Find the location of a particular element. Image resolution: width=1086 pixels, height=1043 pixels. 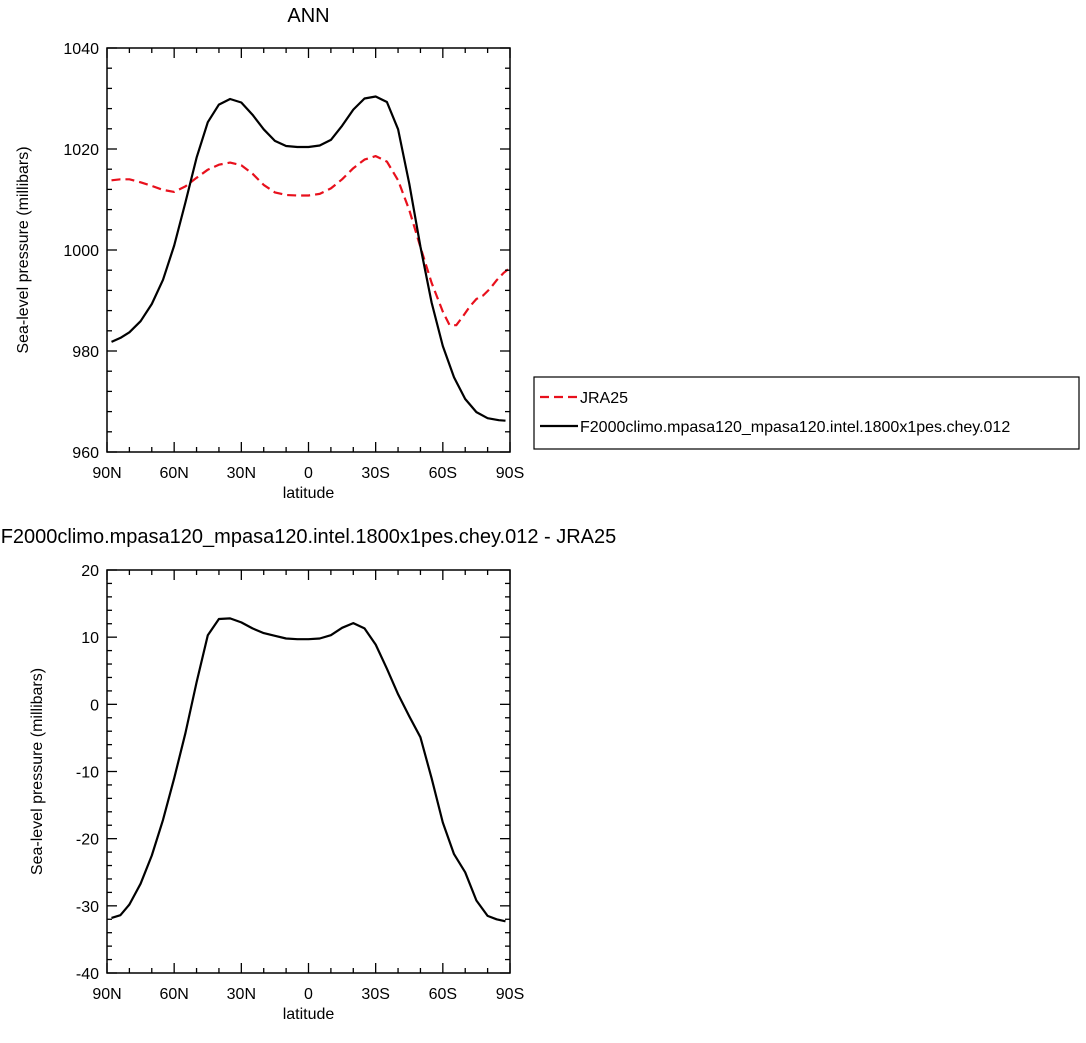

legend-label-0: JRA25 is located at coordinates (604, 398).